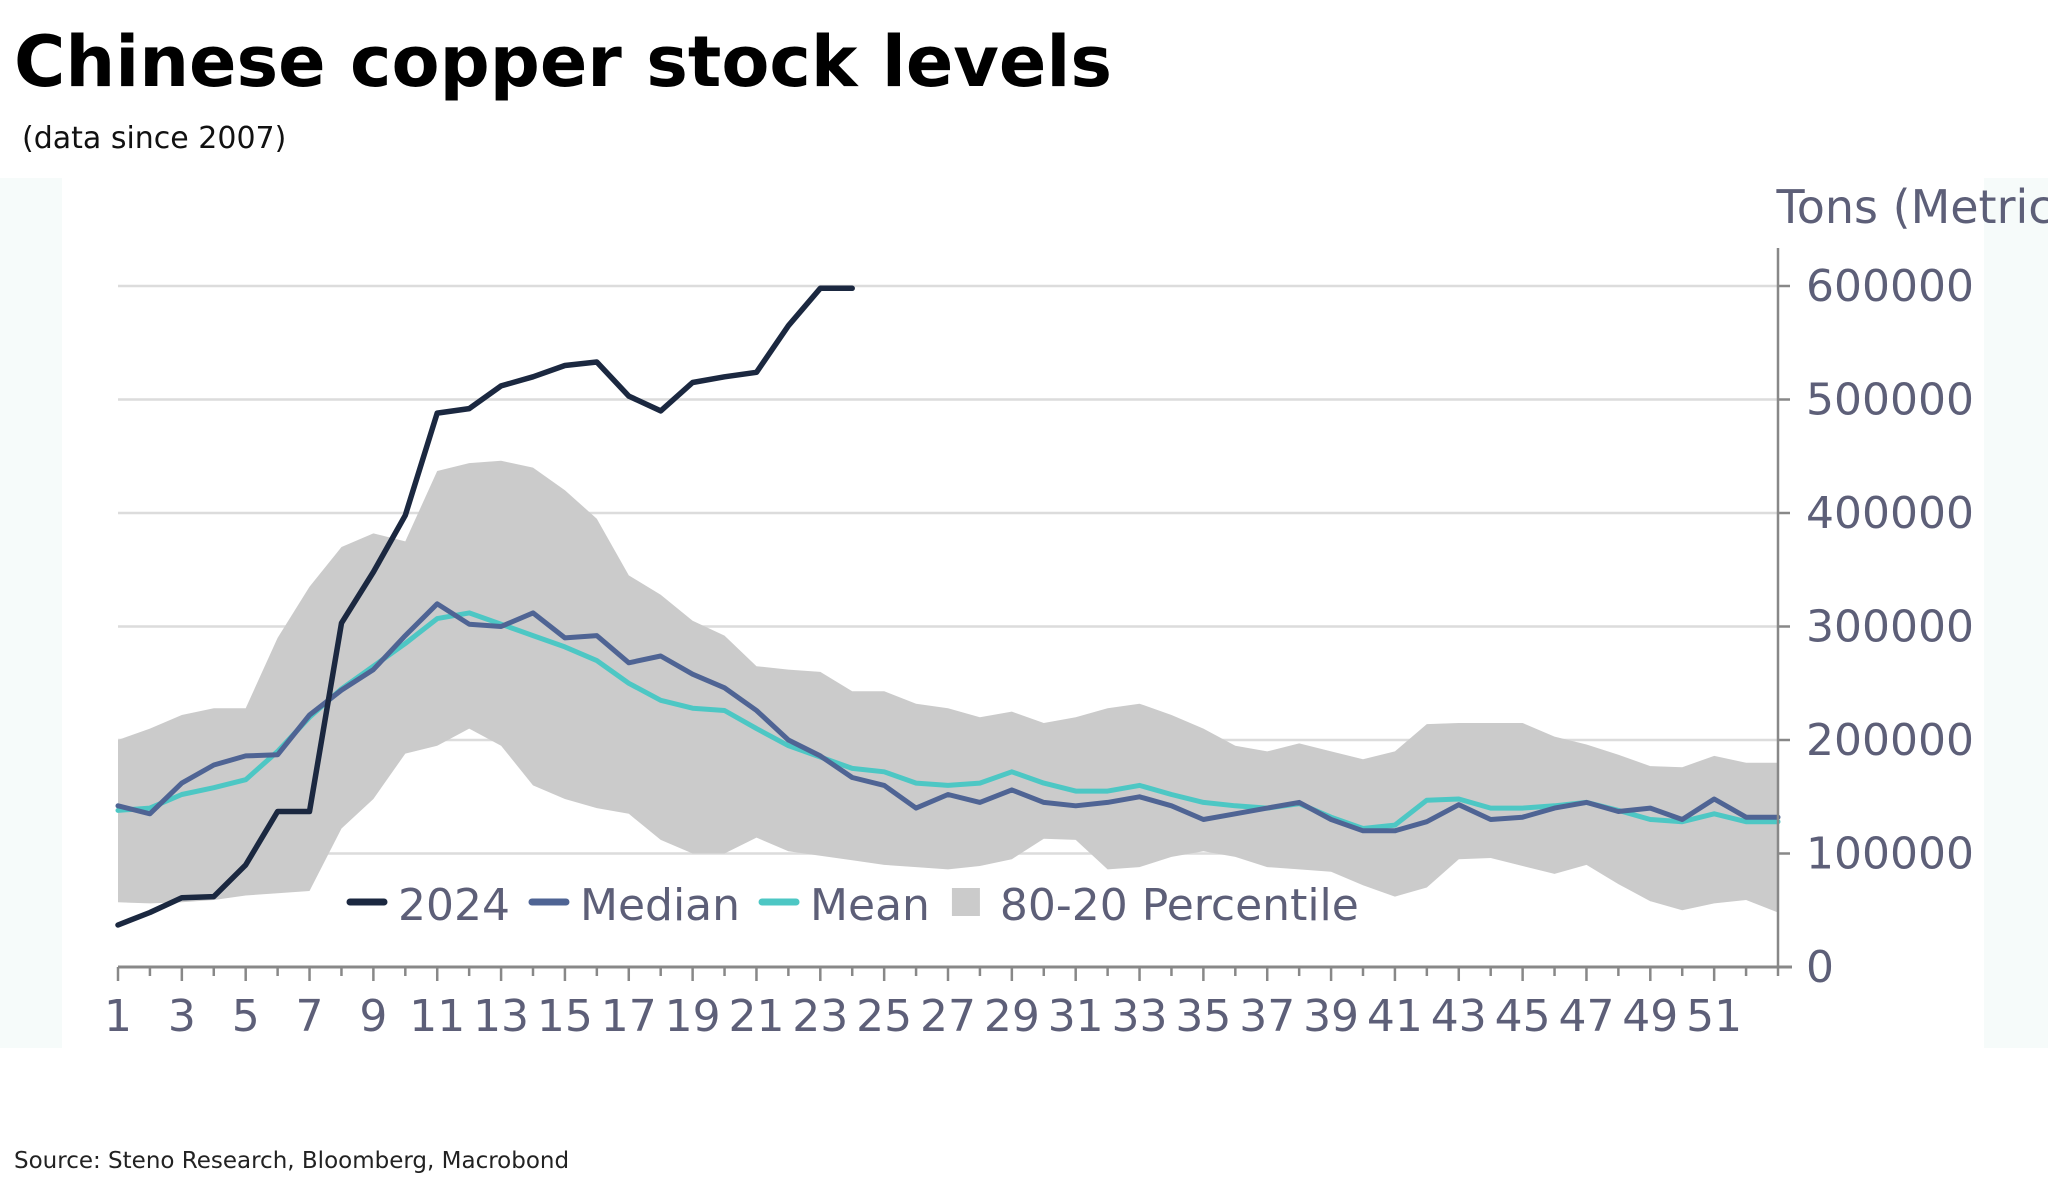  Describe the element at coordinates (1714, 1016) in the screenshot. I see `x-tick-label: 51` at that location.